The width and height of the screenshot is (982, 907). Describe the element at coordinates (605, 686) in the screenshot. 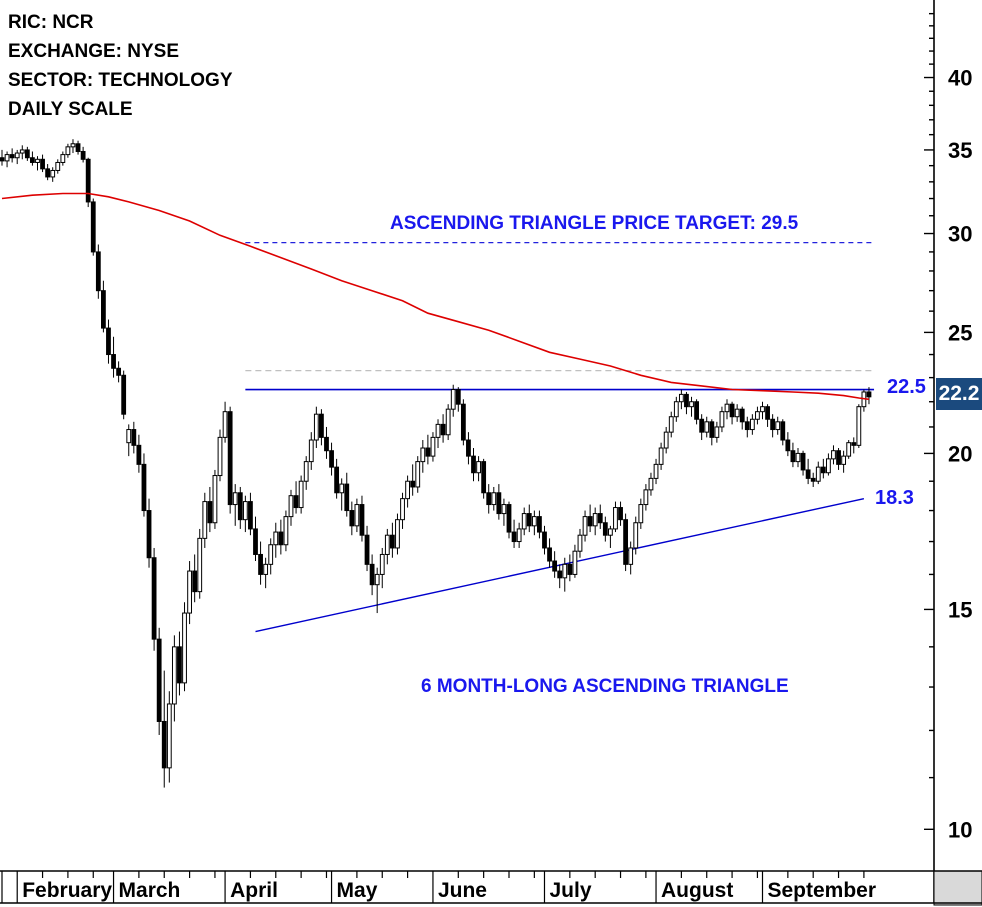

I see `triangle-annotation: 6 MONTH-LONG ASCENDING TRIANGLE` at that location.